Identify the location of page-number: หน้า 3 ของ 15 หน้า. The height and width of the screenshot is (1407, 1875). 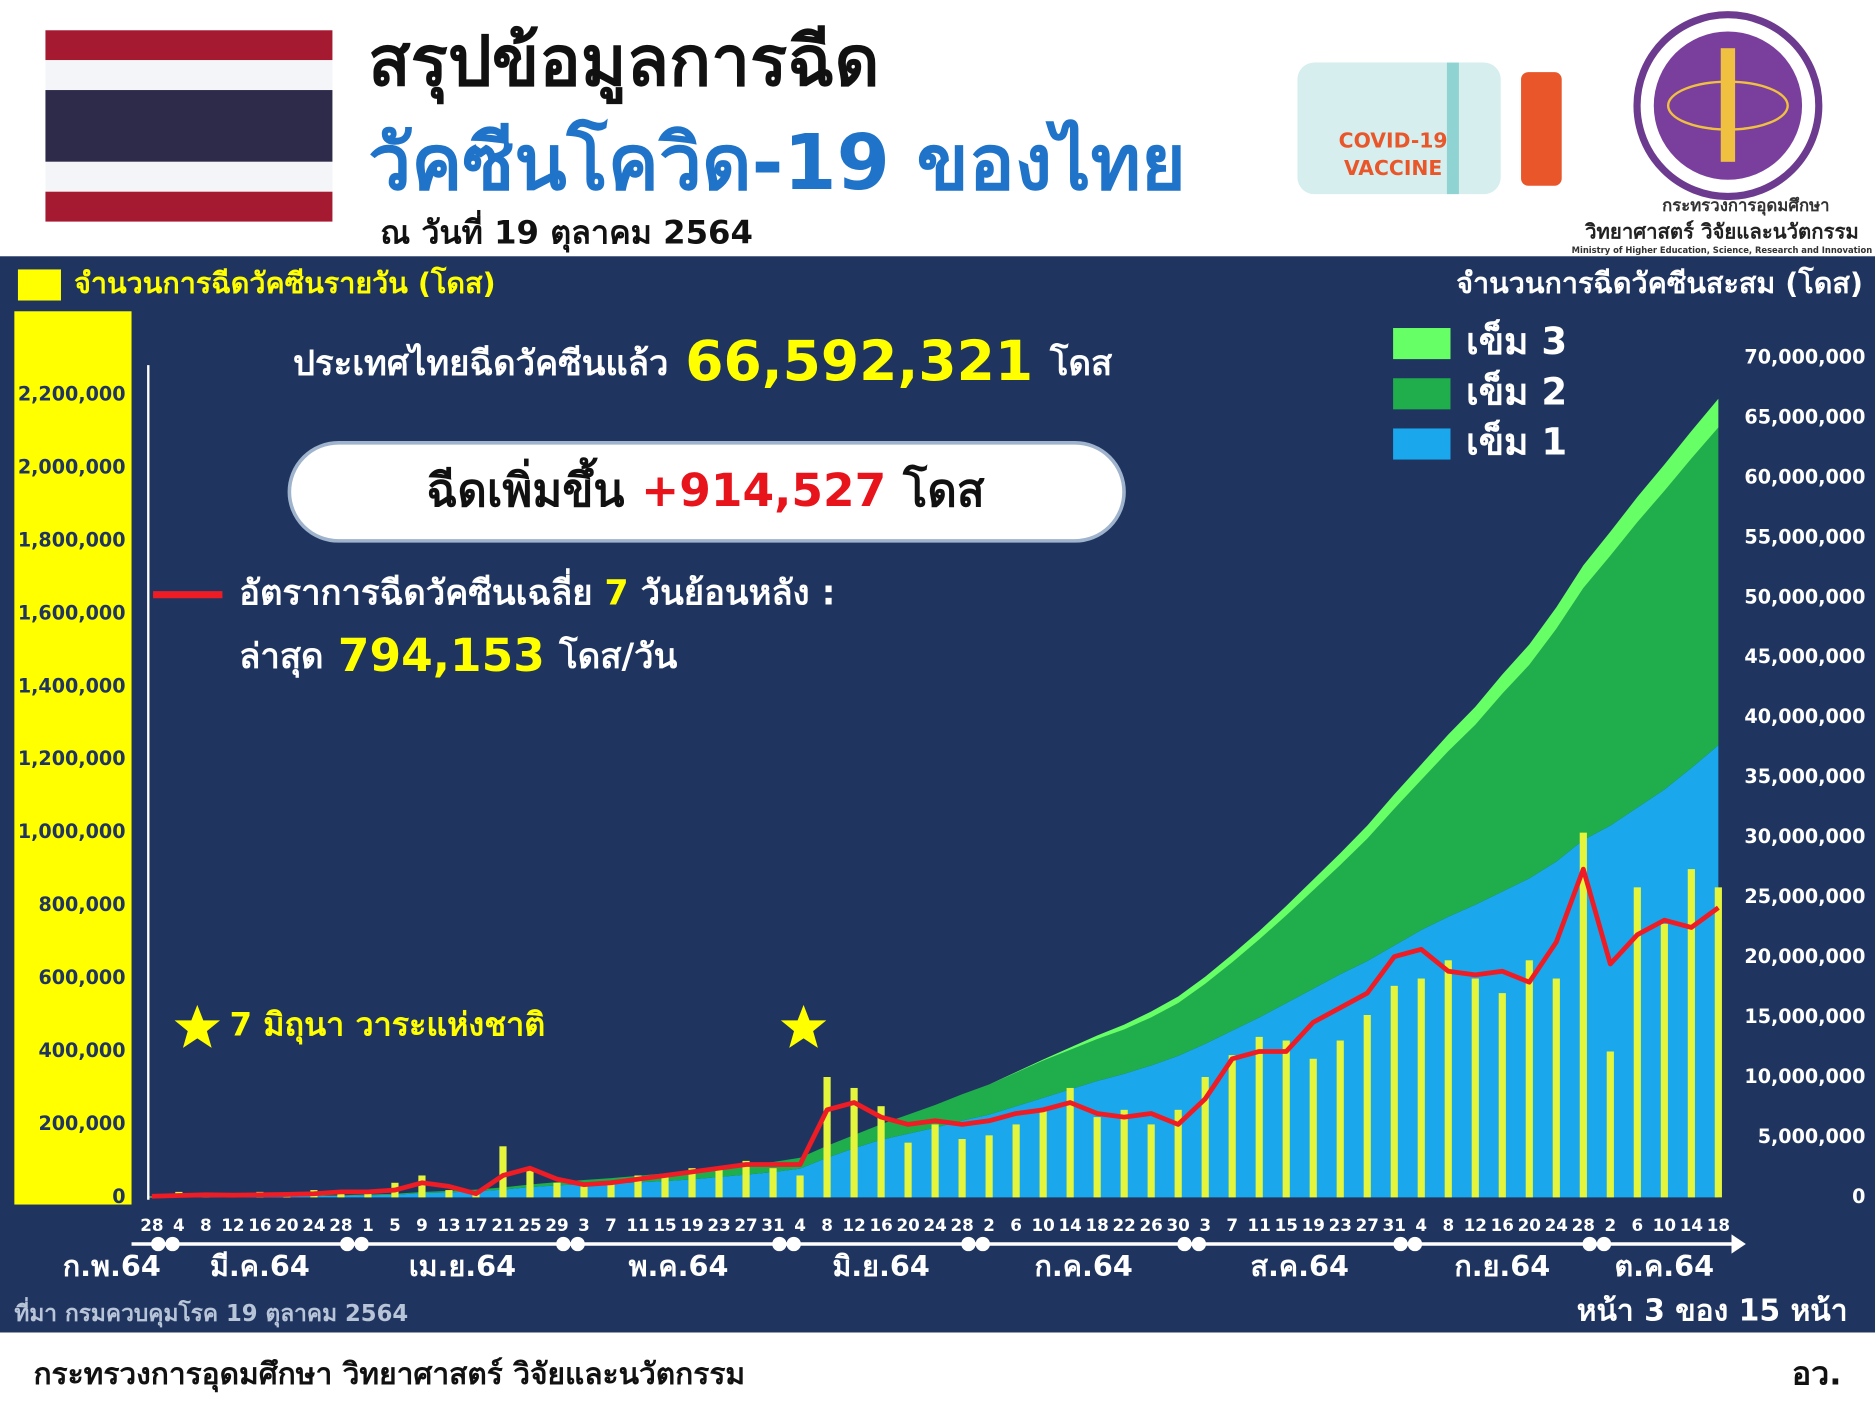
(1712, 1311).